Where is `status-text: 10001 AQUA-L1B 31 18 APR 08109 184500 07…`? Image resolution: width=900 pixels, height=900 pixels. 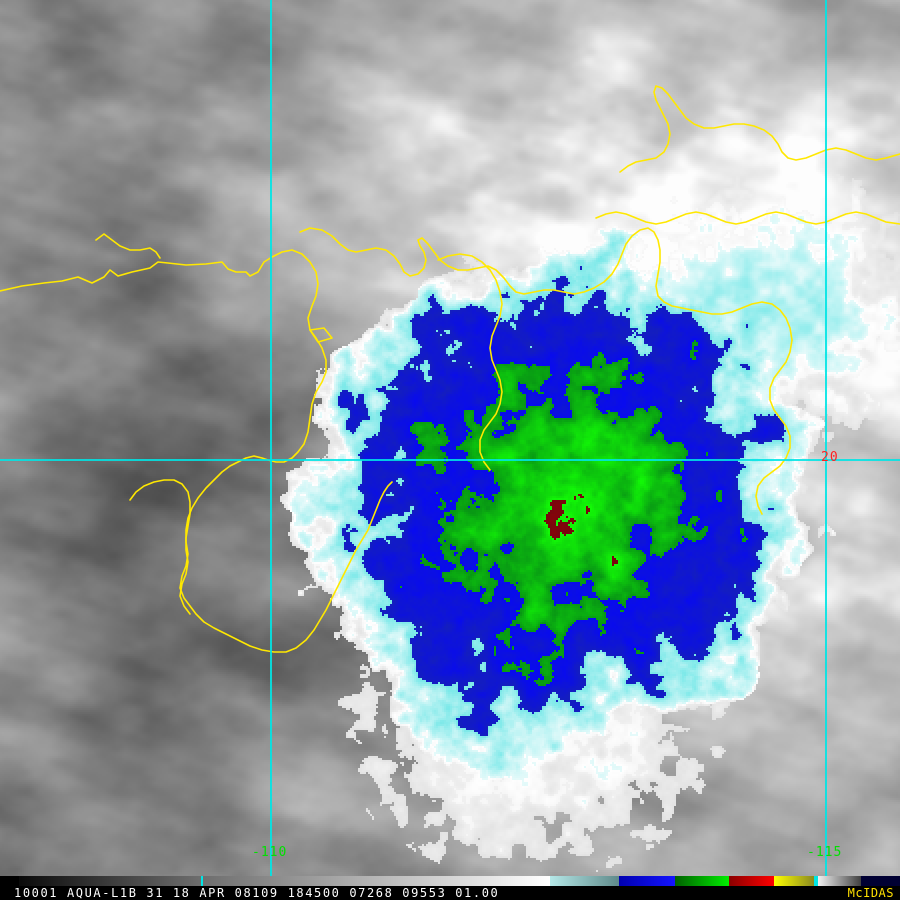 status-text: 10001 AQUA-L1B 31 18 APR 08109 184500 07… is located at coordinates (257, 893).